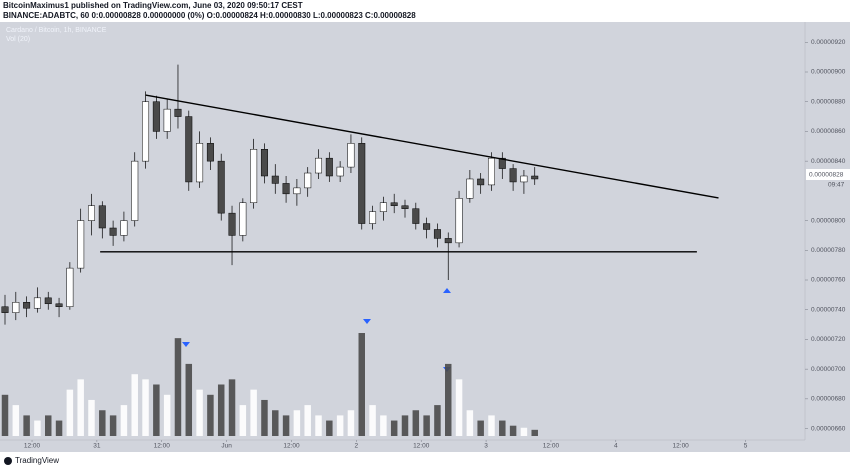 The height and width of the screenshot is (469, 850). Describe the element at coordinates (226, 446) in the screenshot. I see `x-tick-label: Jun` at that location.